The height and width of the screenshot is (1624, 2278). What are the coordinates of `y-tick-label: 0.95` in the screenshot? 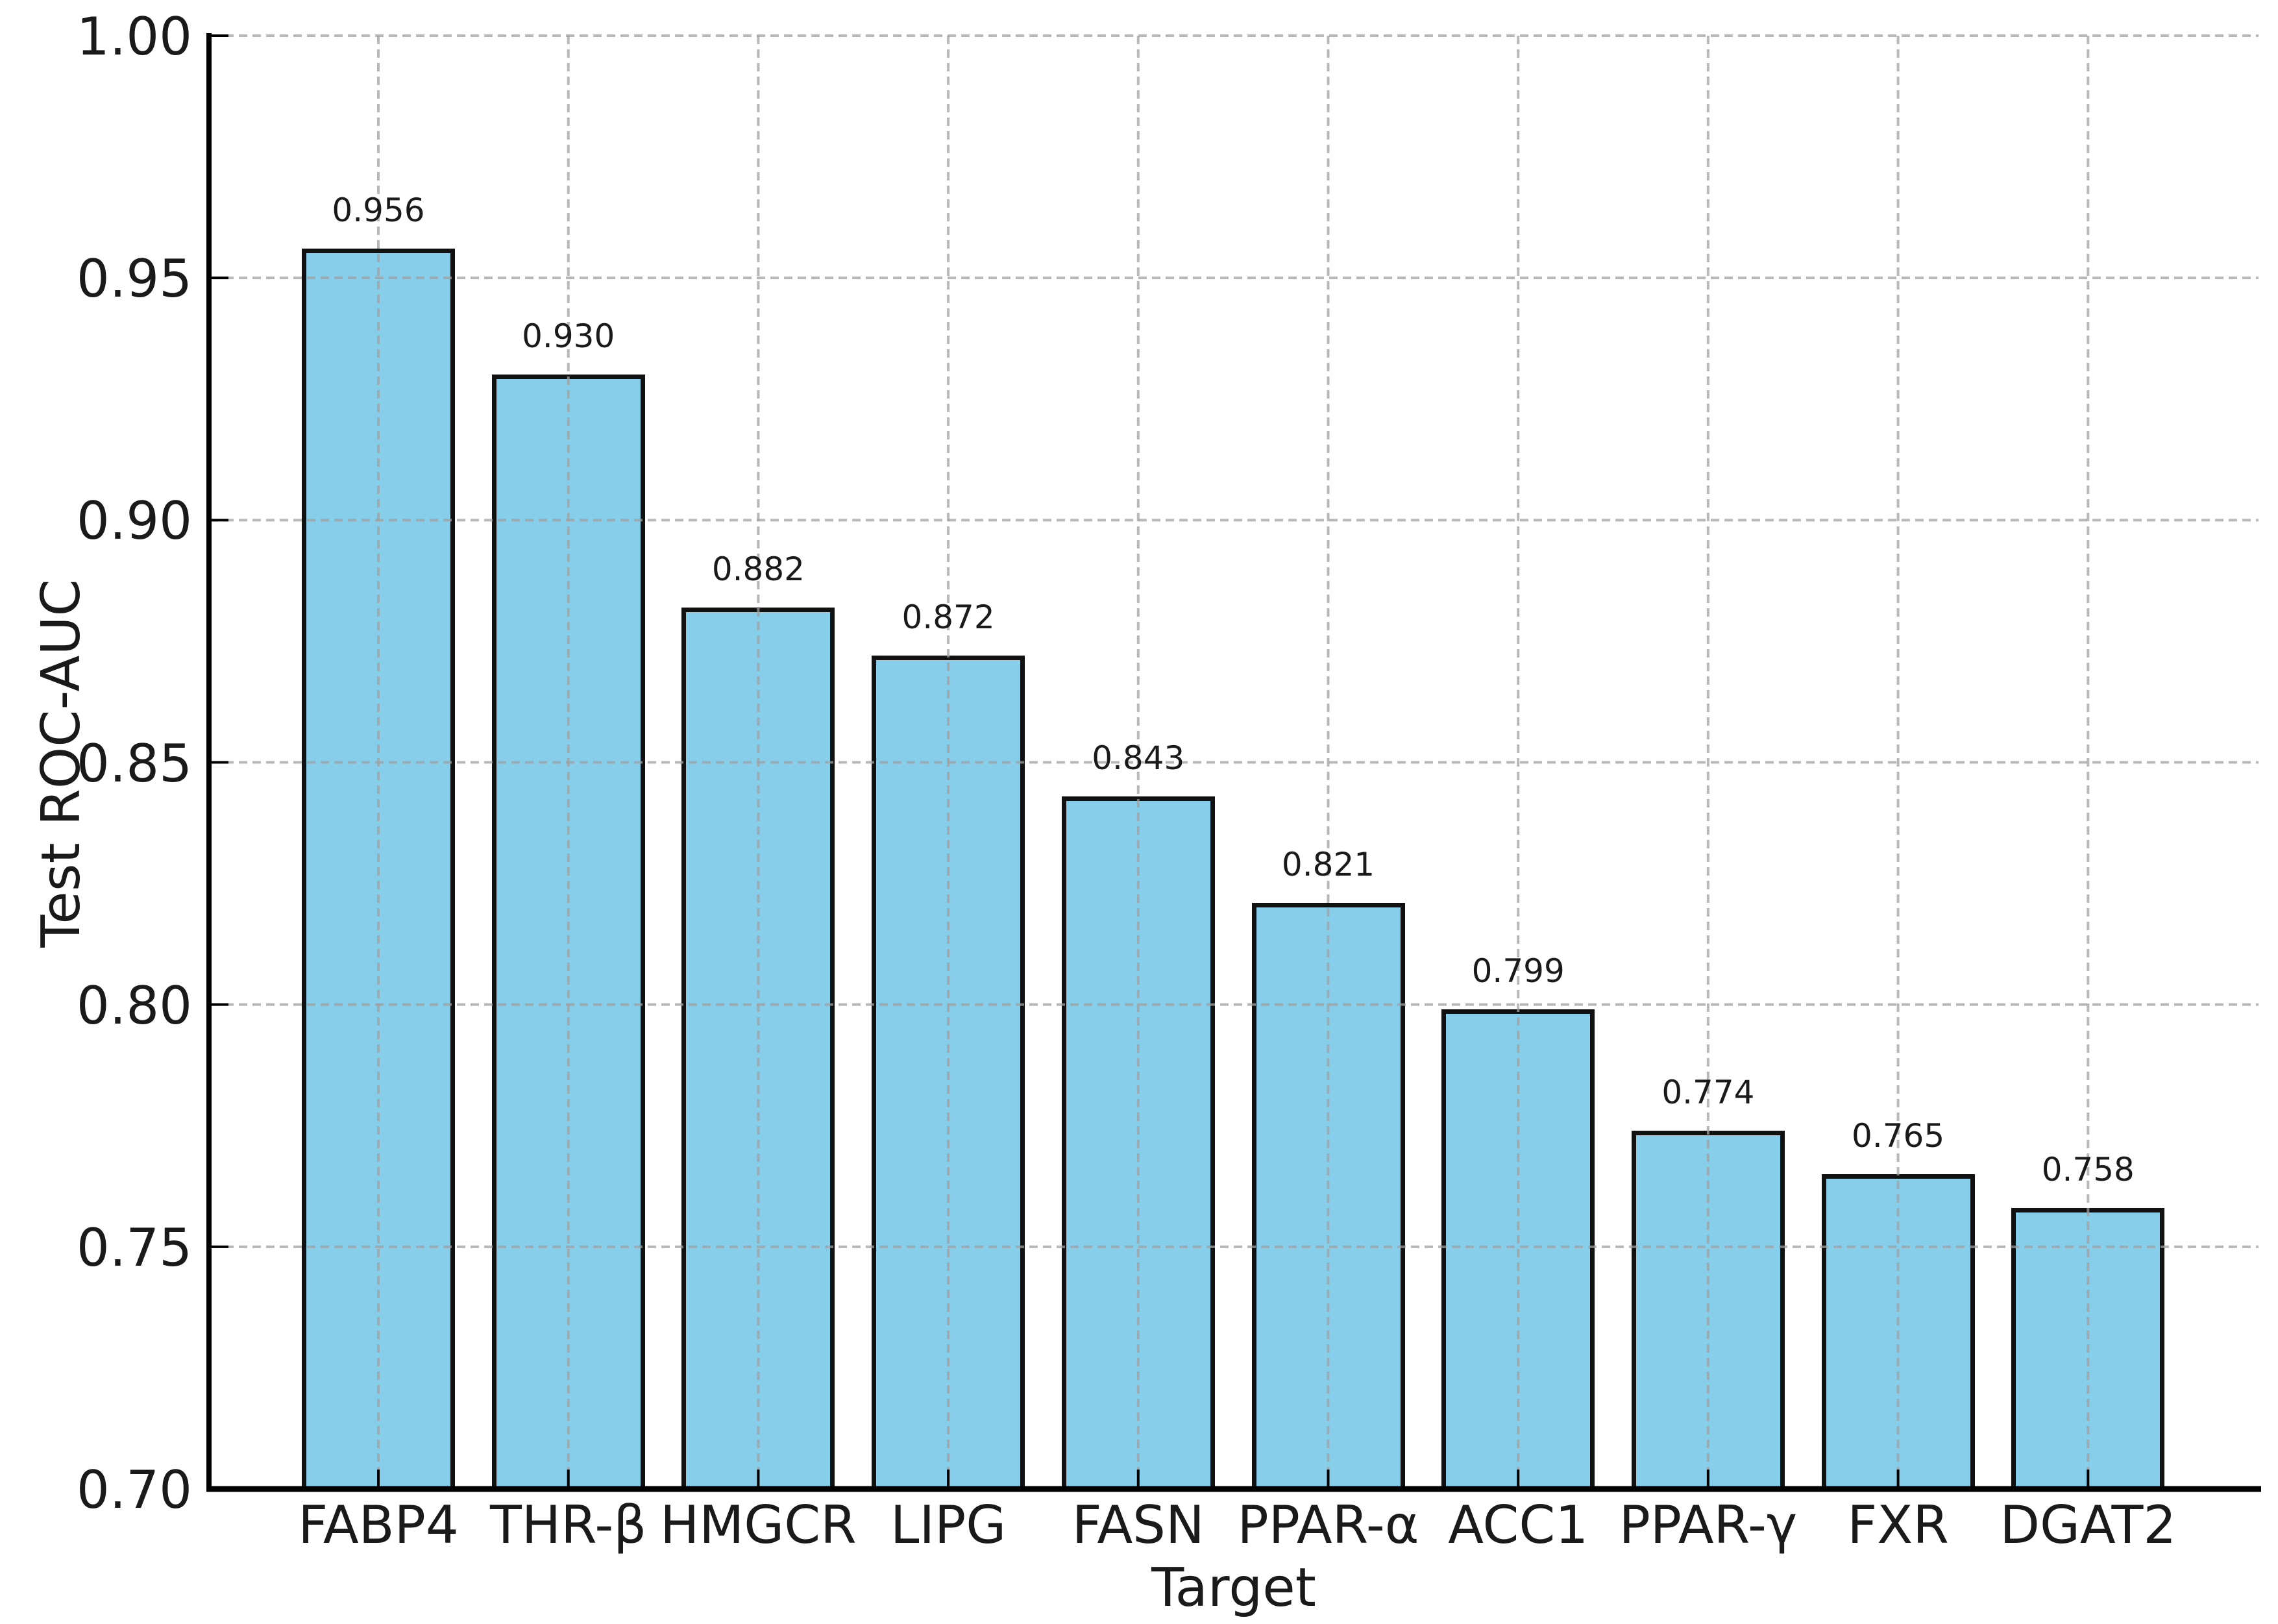 It's located at (134, 279).